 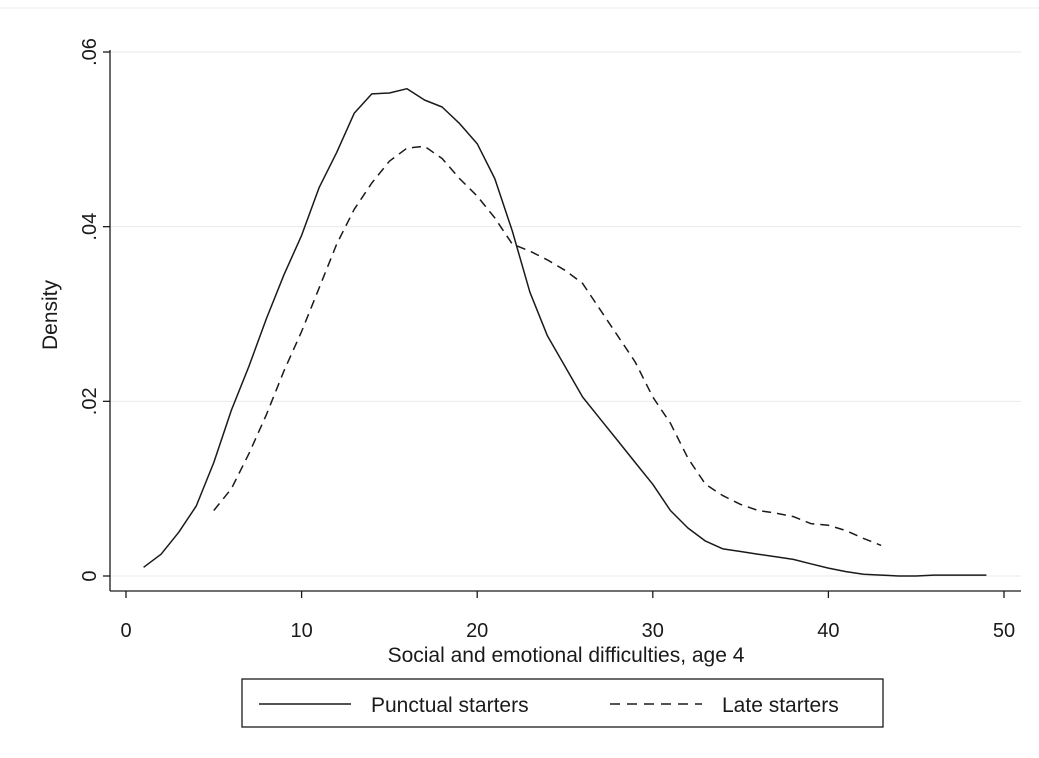 What do you see at coordinates (301, 631) in the screenshot?
I see `x-tick-label-1: 10` at bounding box center [301, 631].